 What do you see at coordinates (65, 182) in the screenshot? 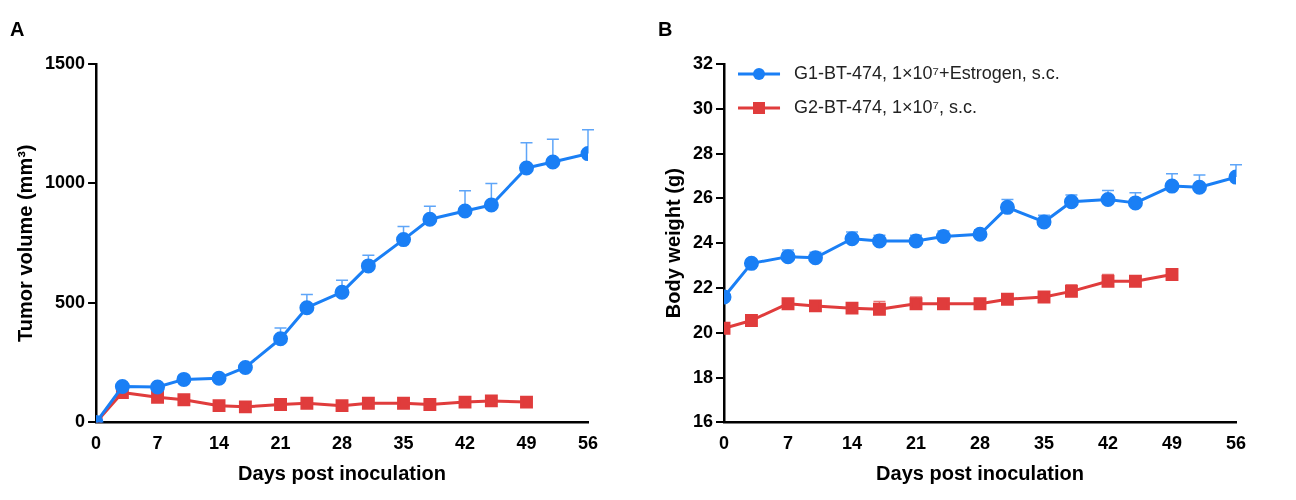
I see `y-tick-label: 1000` at bounding box center [65, 182].